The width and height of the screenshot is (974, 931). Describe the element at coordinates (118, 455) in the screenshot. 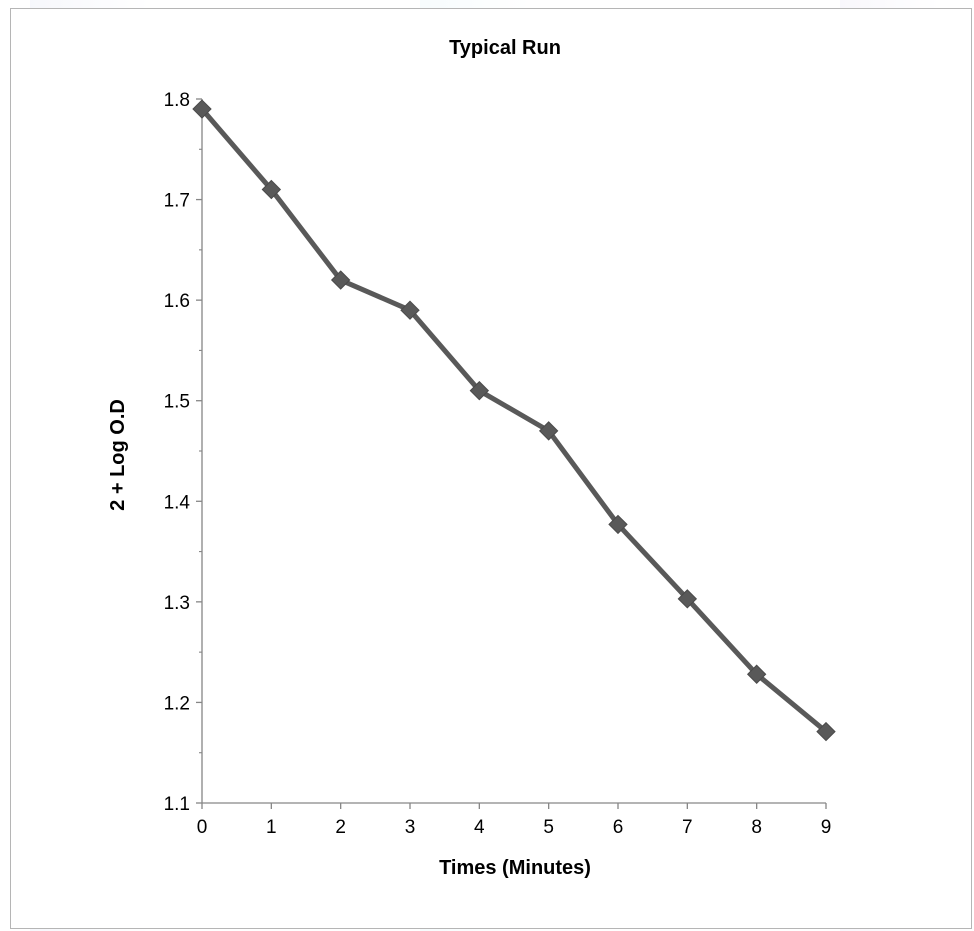

I see `y-axis-title: 2 + Log O.D` at that location.